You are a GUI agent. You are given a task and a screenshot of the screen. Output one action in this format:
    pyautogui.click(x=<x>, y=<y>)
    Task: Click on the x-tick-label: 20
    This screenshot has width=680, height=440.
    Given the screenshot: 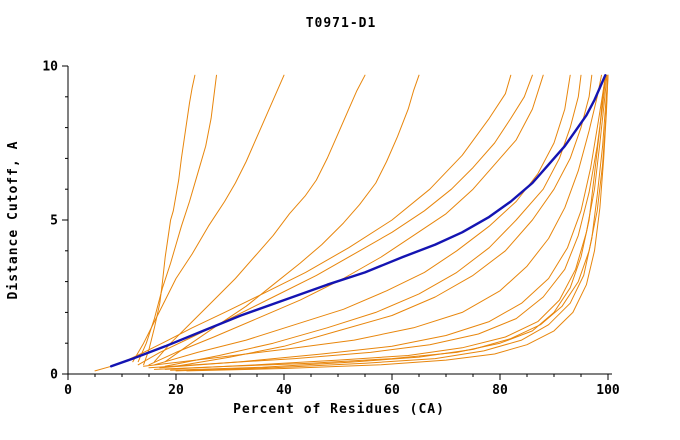 What is the action you would take?
    pyautogui.click(x=176, y=390)
    